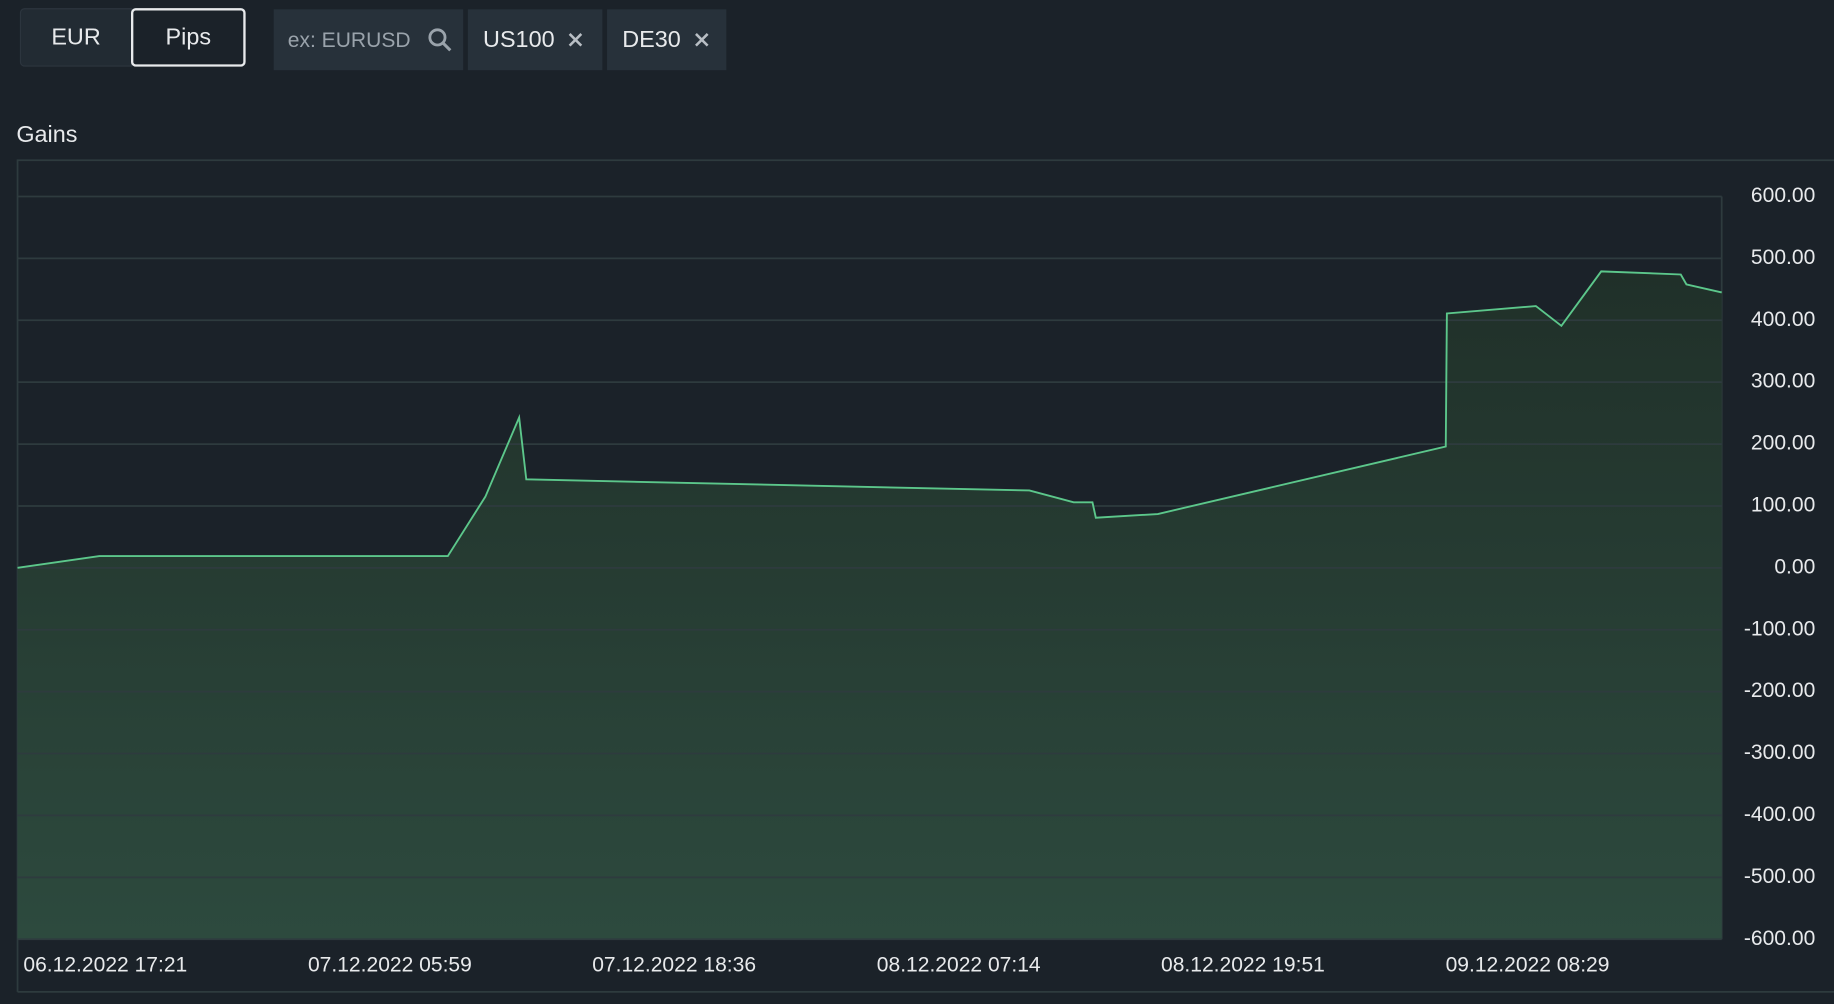  What do you see at coordinates (1783, 319) in the screenshot?
I see `y-tick-label: 400.00` at bounding box center [1783, 319].